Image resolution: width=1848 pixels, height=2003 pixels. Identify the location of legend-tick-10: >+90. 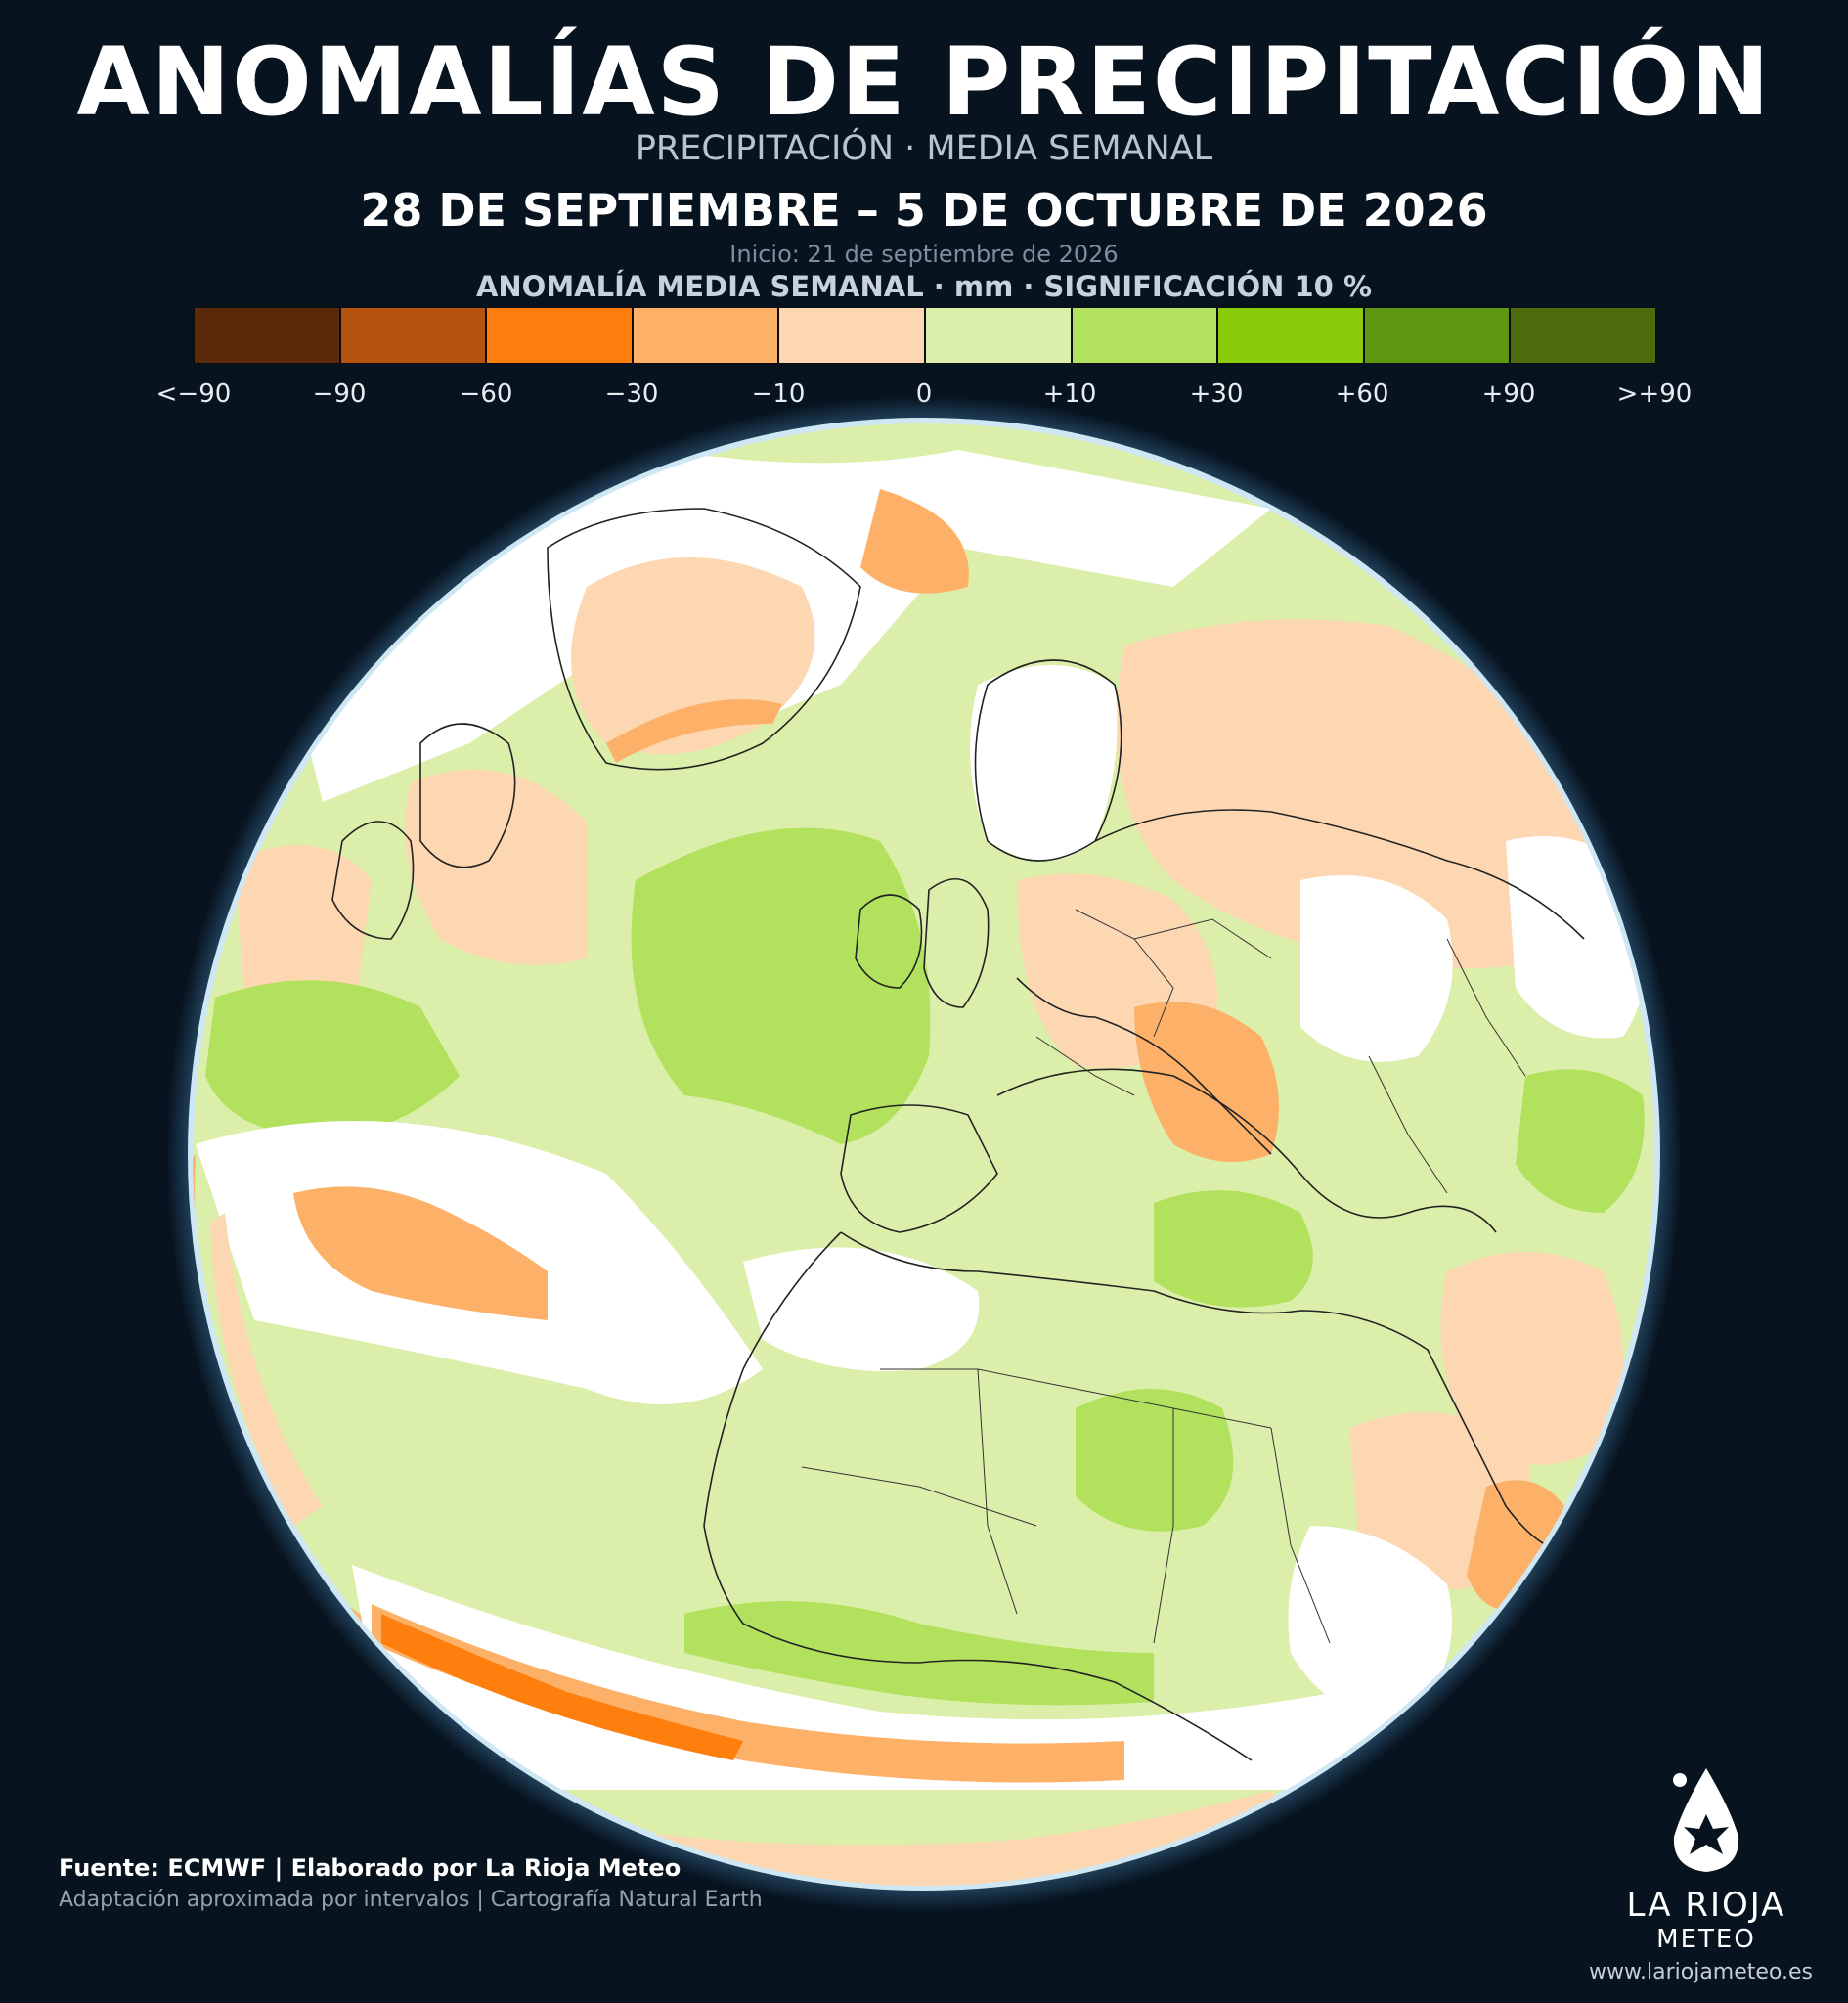
(1654, 394).